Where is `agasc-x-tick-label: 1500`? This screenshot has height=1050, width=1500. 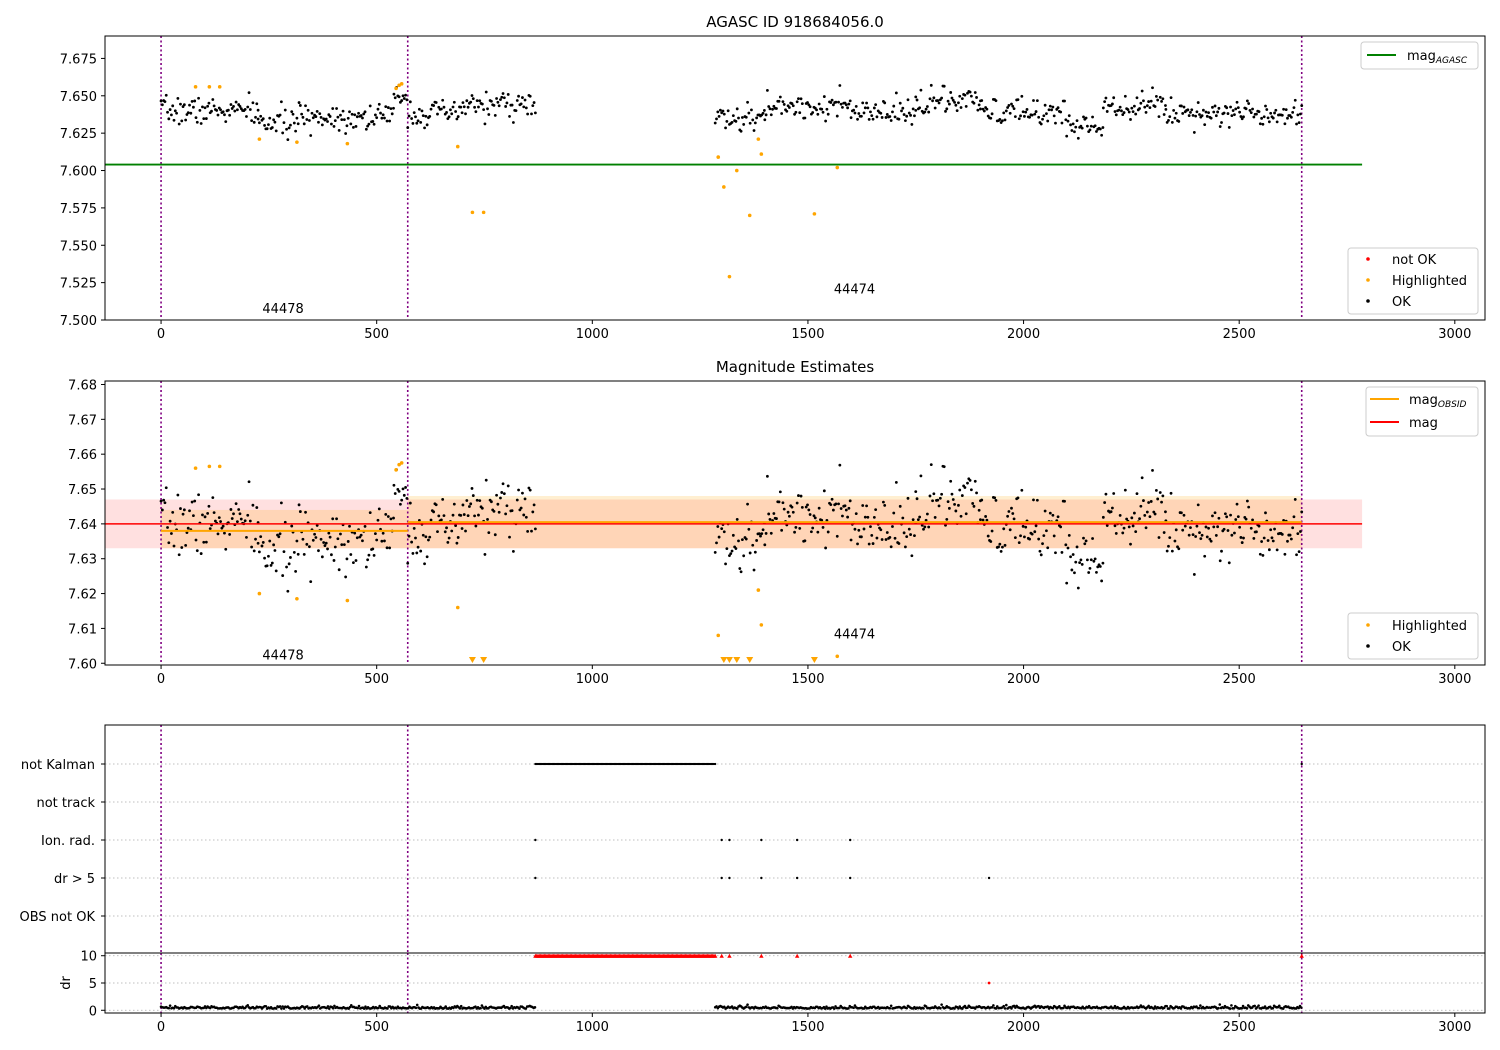
agasc-x-tick-label: 1500 is located at coordinates (807, 334).